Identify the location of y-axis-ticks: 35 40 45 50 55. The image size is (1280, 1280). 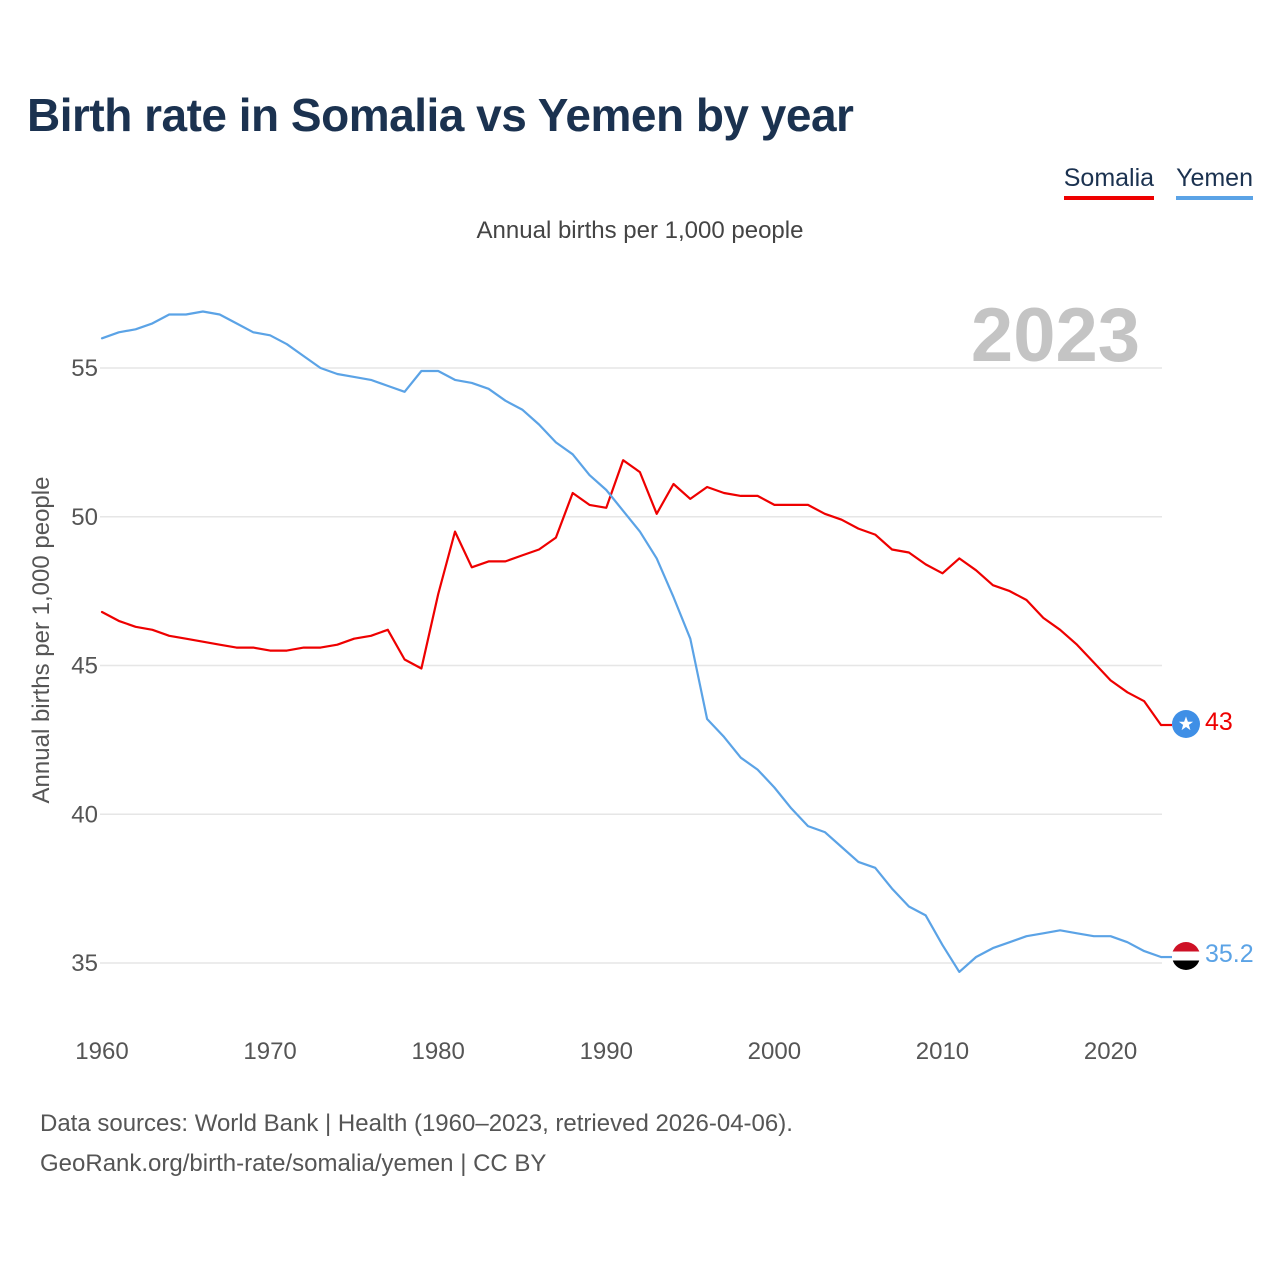
(84, 666).